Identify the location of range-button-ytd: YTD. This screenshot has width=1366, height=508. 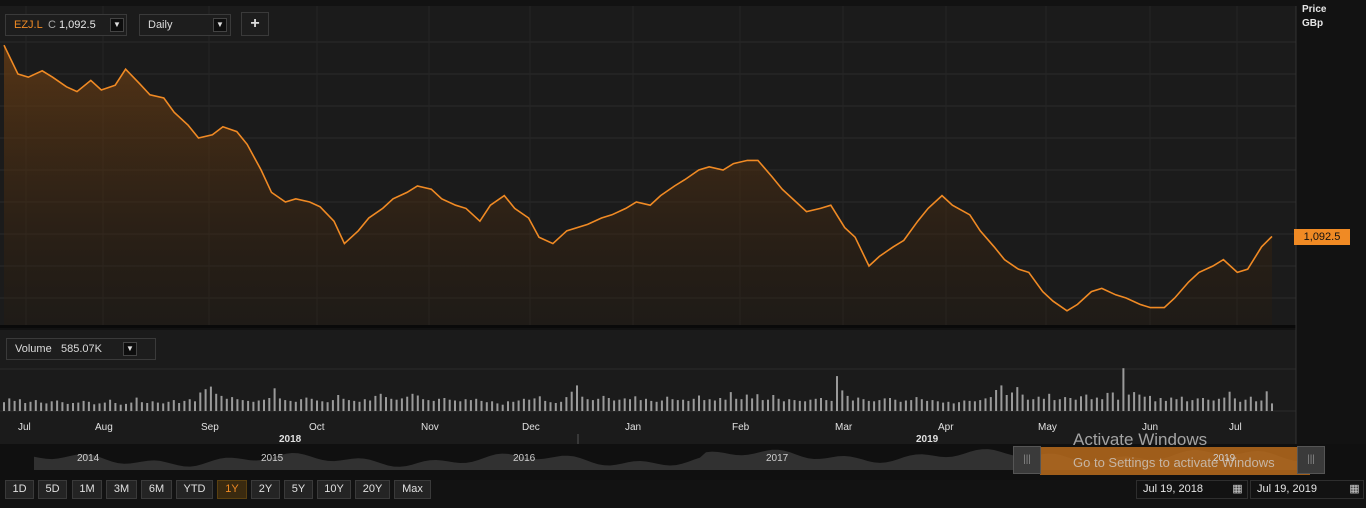
(194, 489).